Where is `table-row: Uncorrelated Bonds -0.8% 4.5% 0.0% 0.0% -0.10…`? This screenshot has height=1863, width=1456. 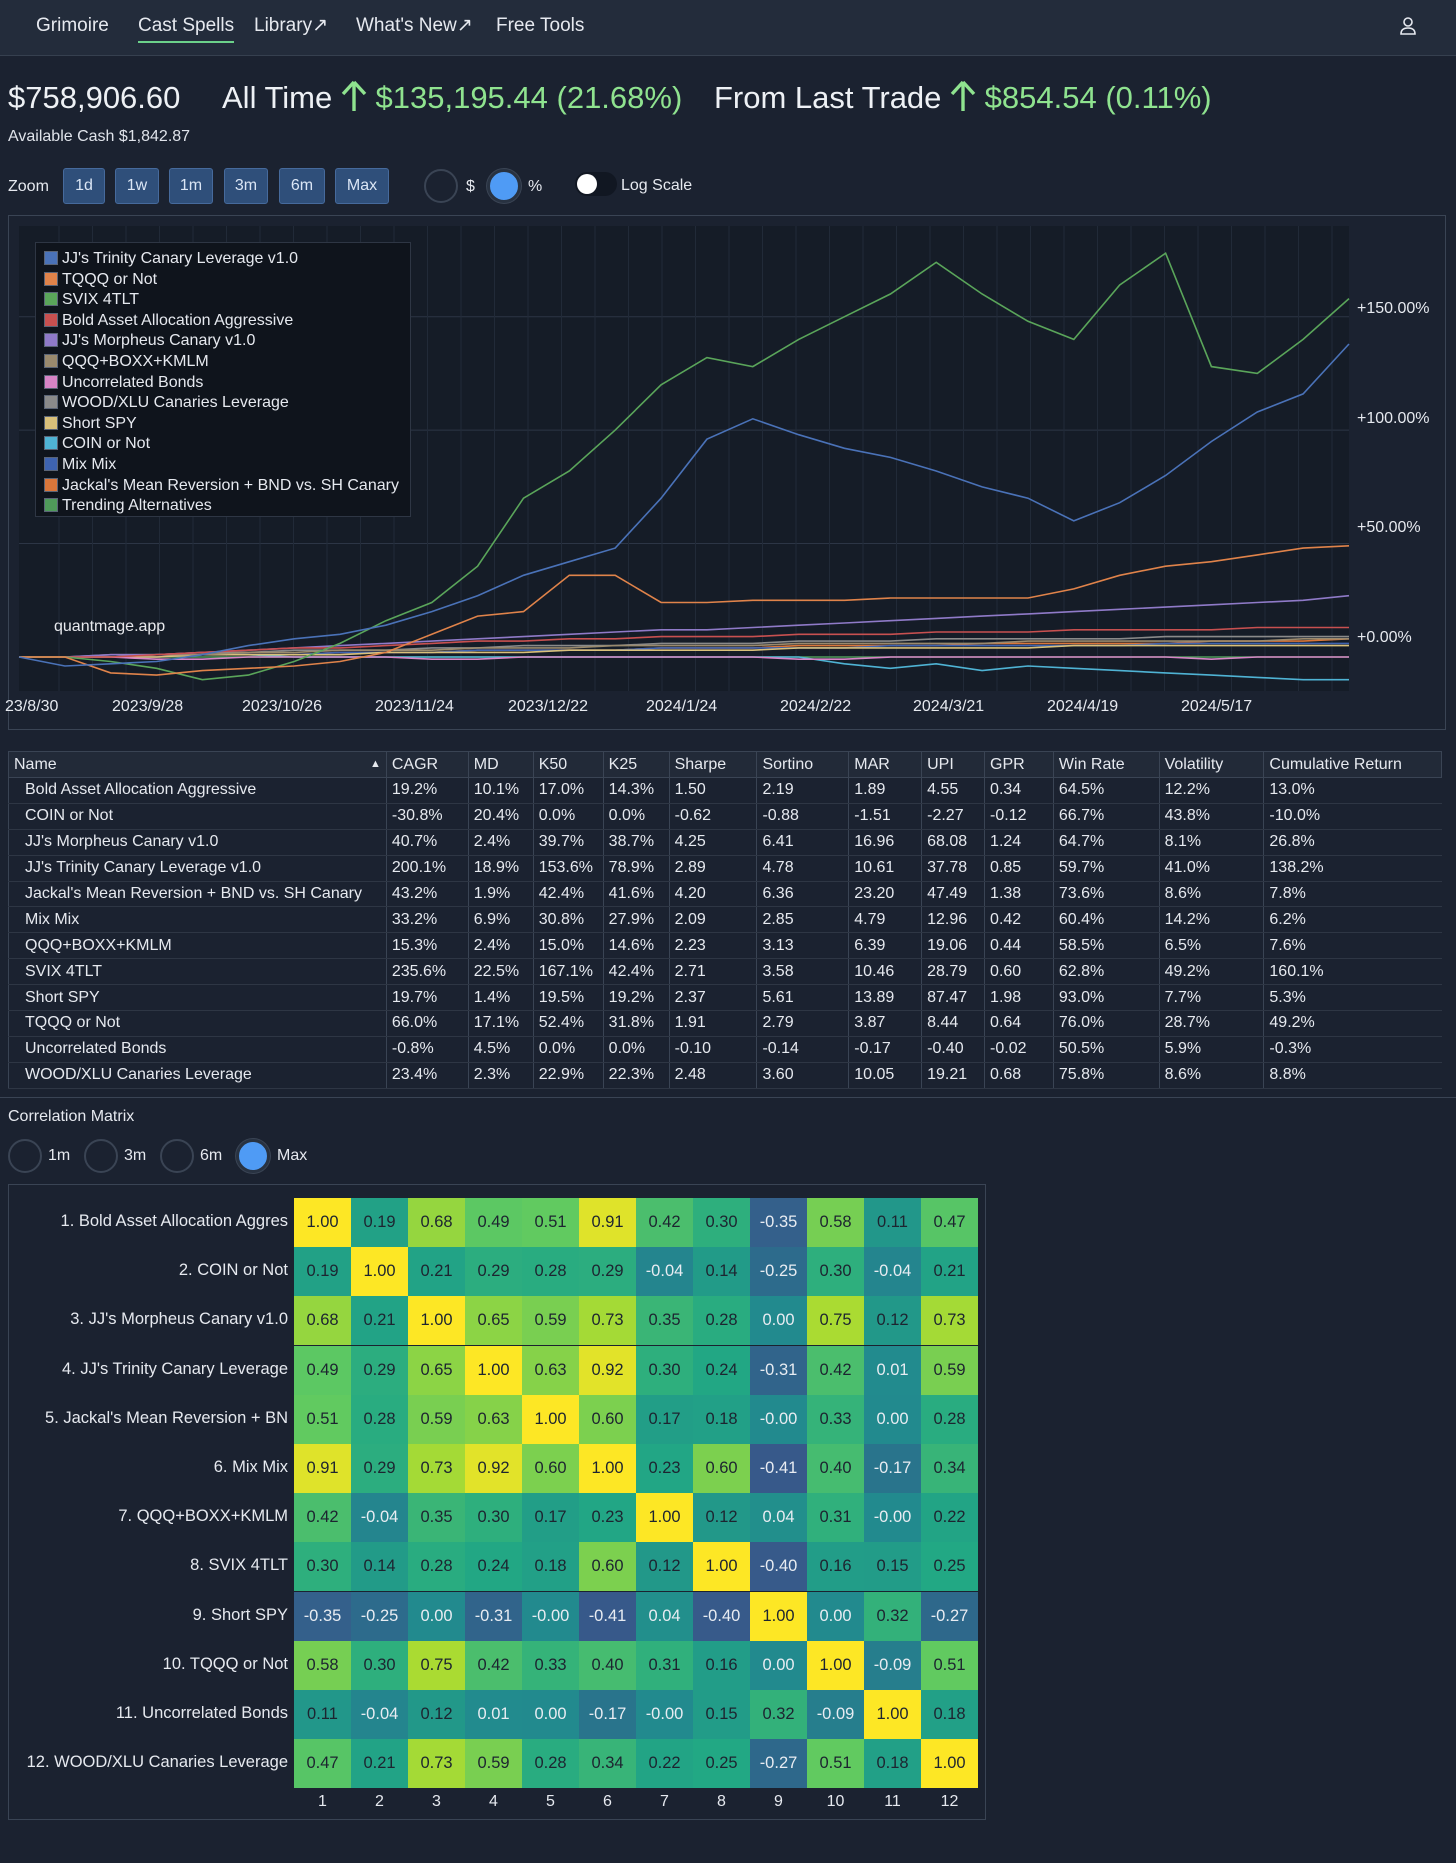 table-row: Uncorrelated Bonds -0.8% 4.5% 0.0% 0.0% -0.10… is located at coordinates (725, 1049).